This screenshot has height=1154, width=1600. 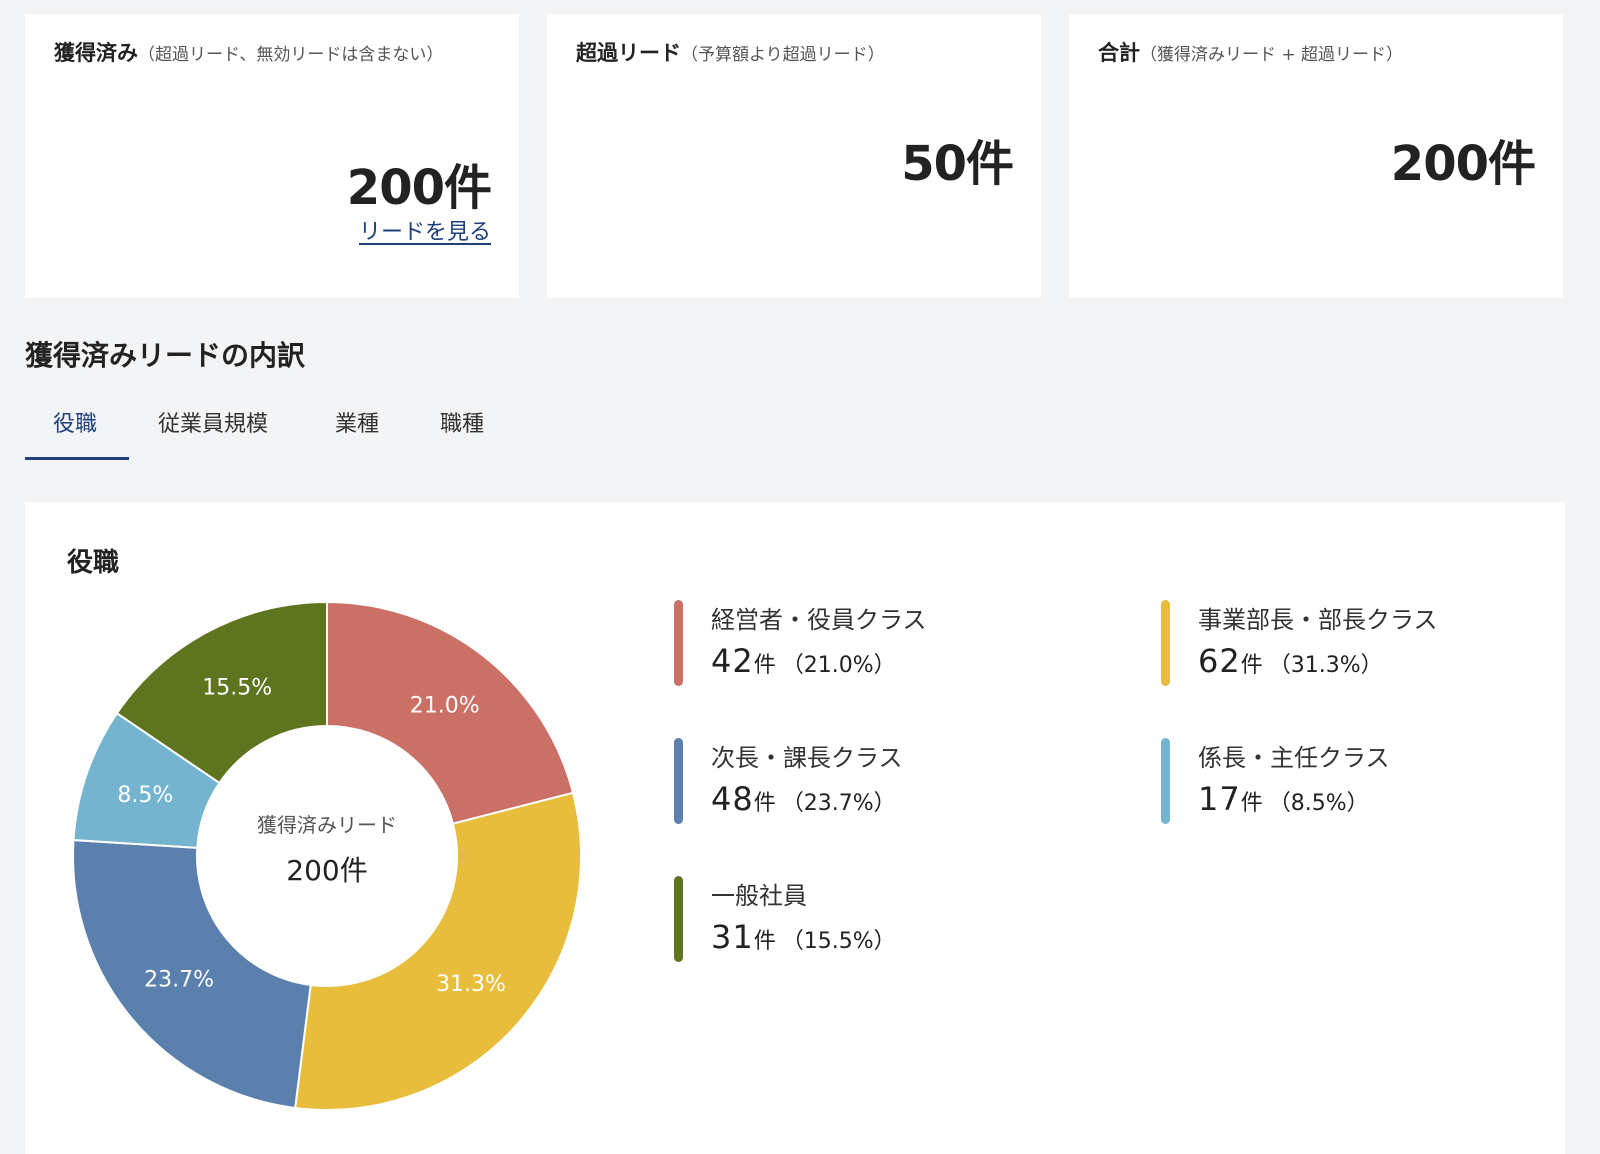 I want to click on legend-percent: （23.7%）, so click(x=838, y=803).